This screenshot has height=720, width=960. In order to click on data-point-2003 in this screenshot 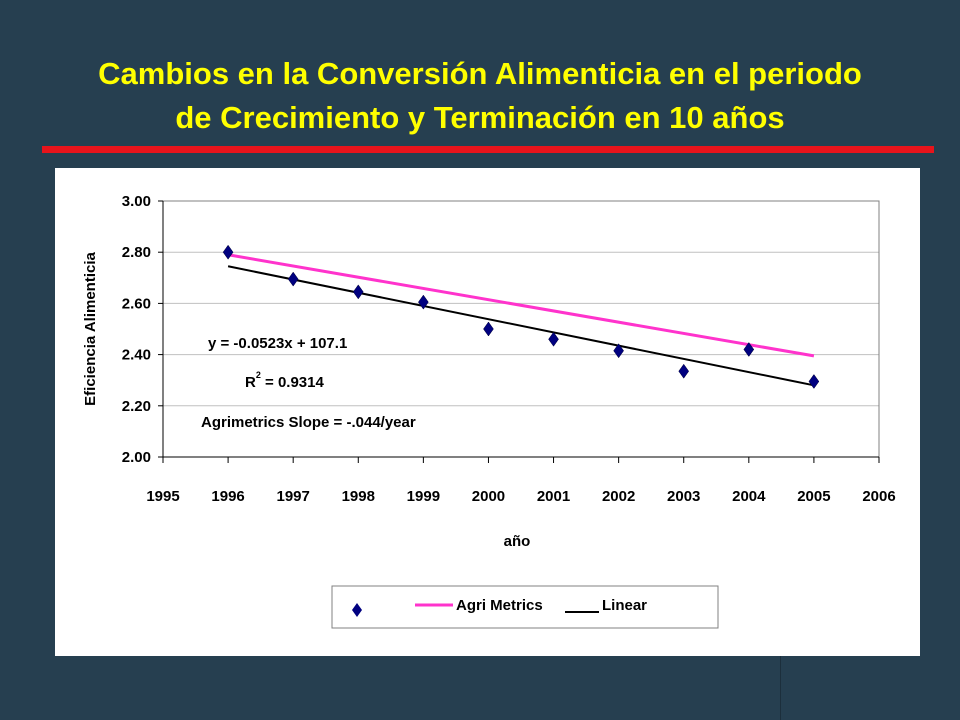, I will do `click(684, 371)`.